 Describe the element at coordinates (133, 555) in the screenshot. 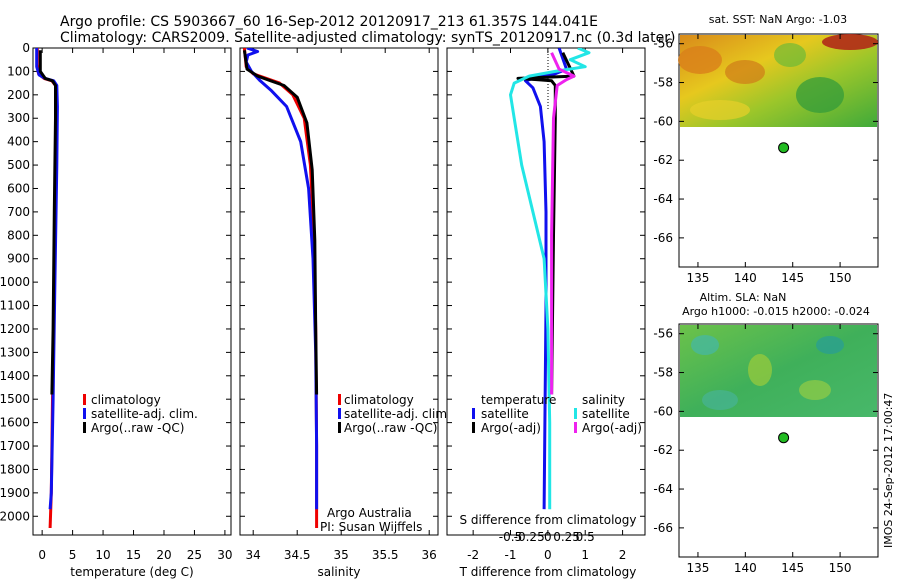

I see `x-tick-label: 15` at that location.